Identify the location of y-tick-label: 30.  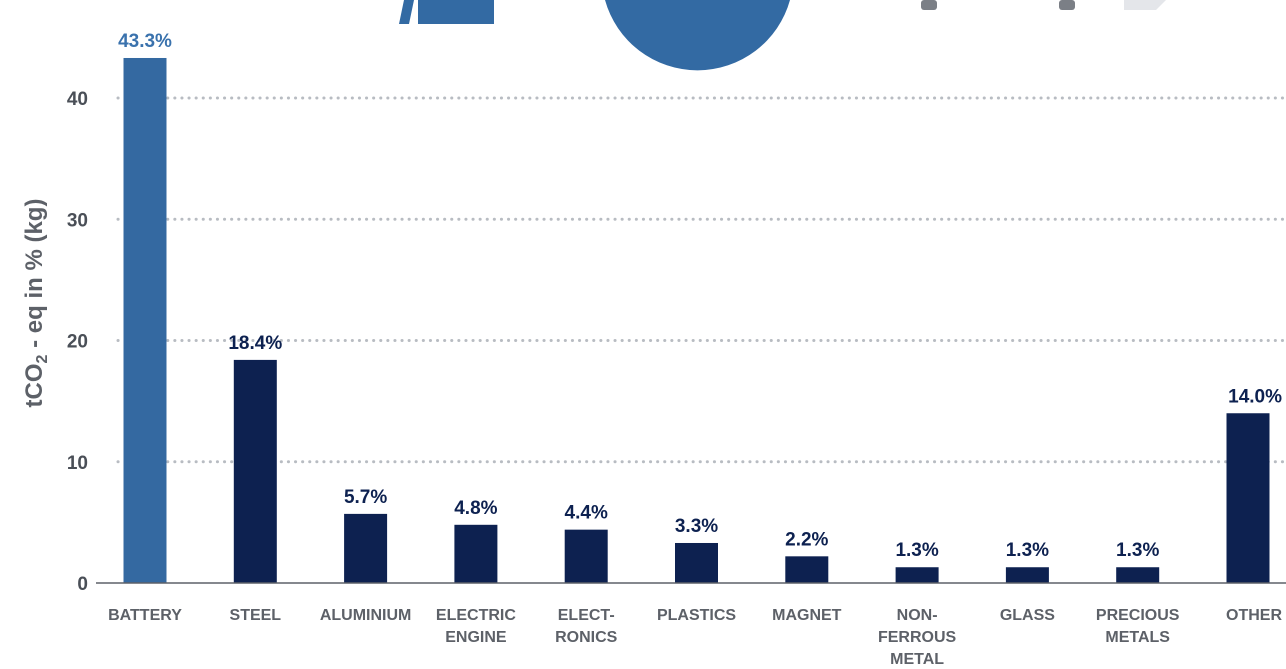
(77, 220).